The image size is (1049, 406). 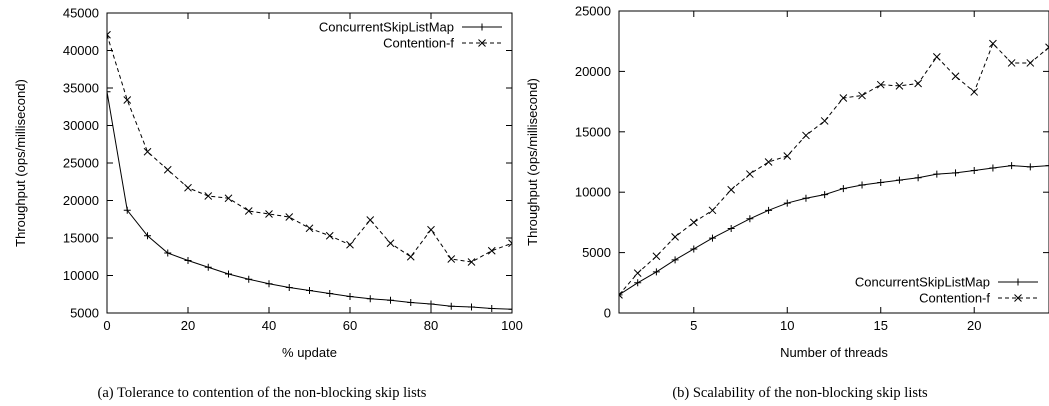 What do you see at coordinates (593, 131) in the screenshot?
I see `y-tick-label: 15000` at bounding box center [593, 131].